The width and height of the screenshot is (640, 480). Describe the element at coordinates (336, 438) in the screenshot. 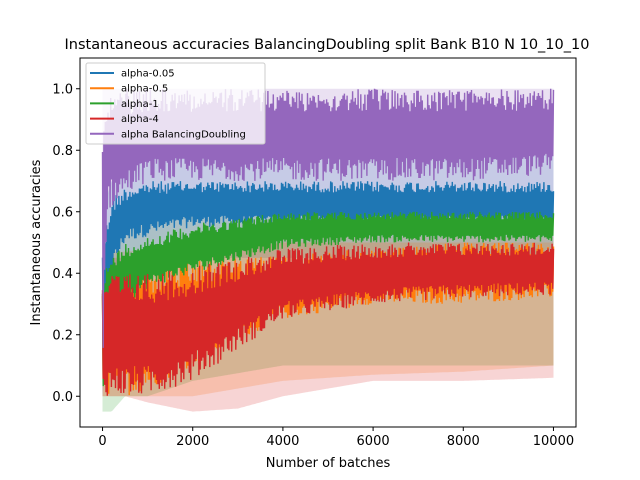

I see `x-axis: 0 2000 4000 6000 8000 10000` at that location.